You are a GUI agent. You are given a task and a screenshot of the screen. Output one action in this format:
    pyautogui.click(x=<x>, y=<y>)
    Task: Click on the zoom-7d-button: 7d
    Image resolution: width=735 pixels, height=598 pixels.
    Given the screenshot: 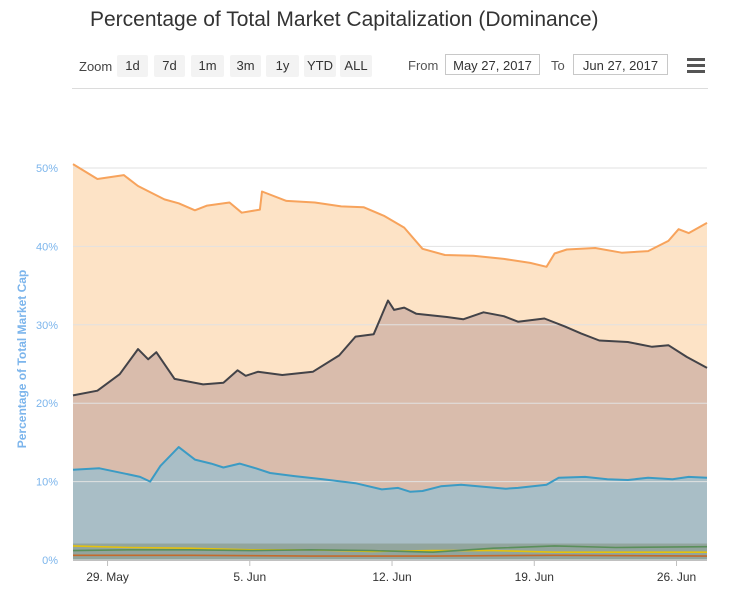 What is the action you would take?
    pyautogui.click(x=169, y=66)
    